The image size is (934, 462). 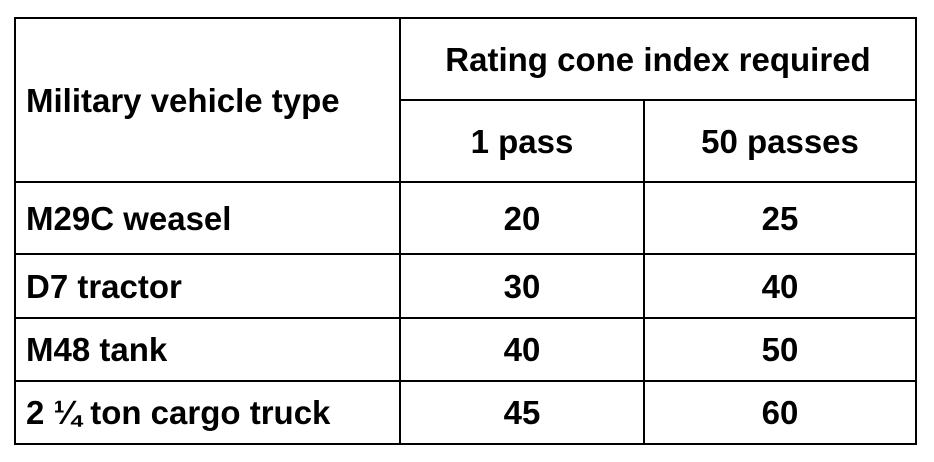 What do you see at coordinates (207, 412) in the screenshot?
I see `vehicle-name-cell: 2 ¼ ton cargo truck` at bounding box center [207, 412].